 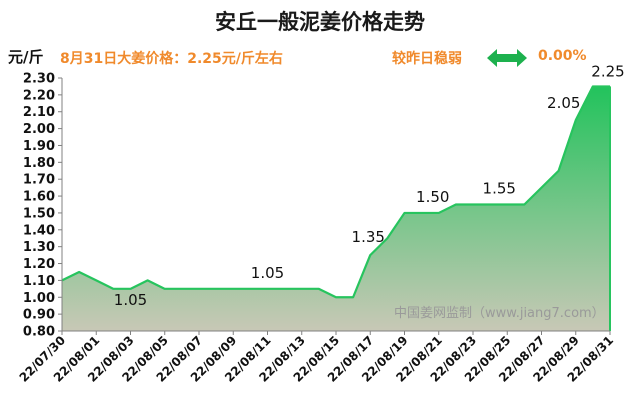 I want to click on y-tick-label: 2.00, so click(x=39, y=129).